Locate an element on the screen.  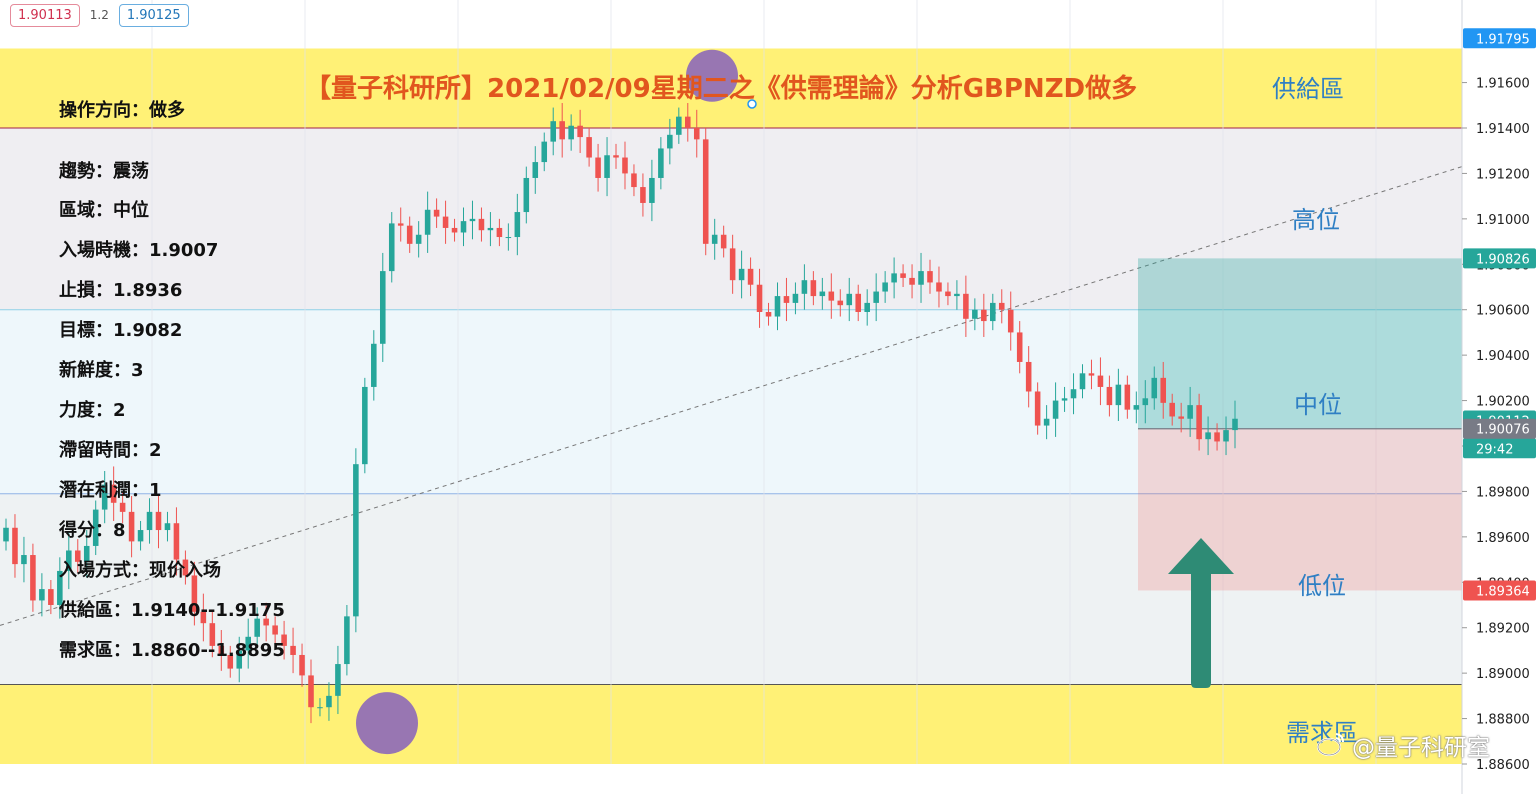
swing-high-marker is located at coordinates (712, 75).